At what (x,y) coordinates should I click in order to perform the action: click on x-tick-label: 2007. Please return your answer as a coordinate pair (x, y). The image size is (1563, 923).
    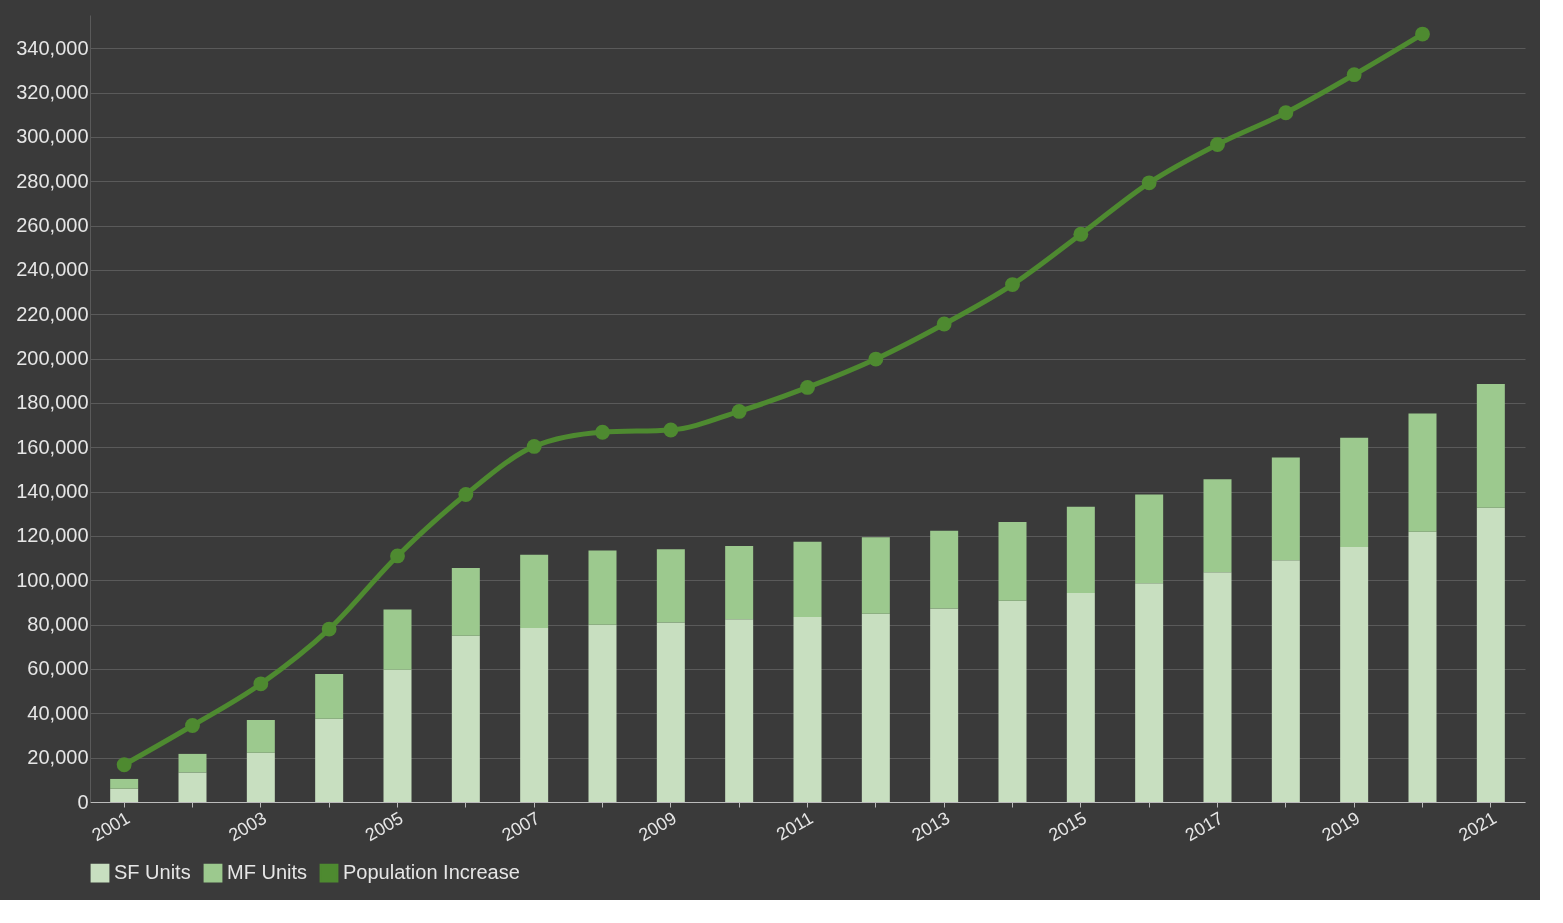
    Looking at the image, I should click on (521, 826).